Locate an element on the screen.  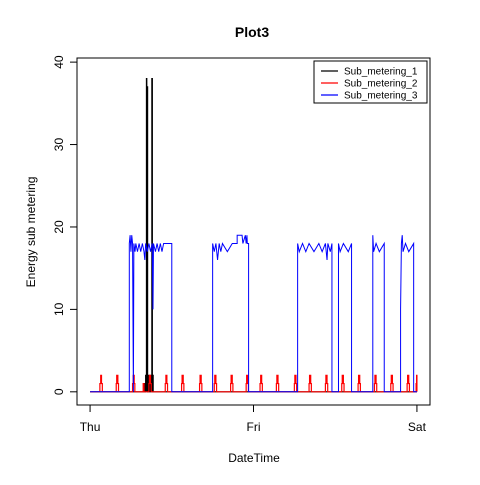
chart-title: Plot3 is located at coordinates (252, 32).